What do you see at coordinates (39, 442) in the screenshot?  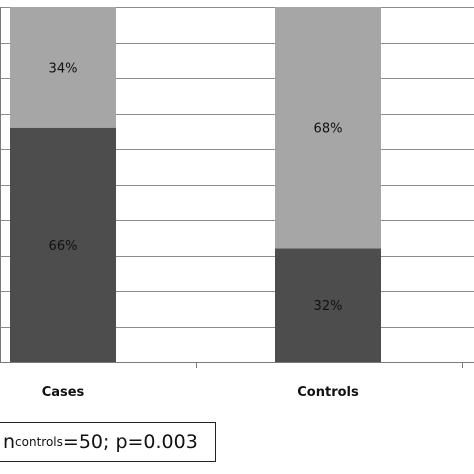 I see `note-subscript: controls` at bounding box center [39, 442].